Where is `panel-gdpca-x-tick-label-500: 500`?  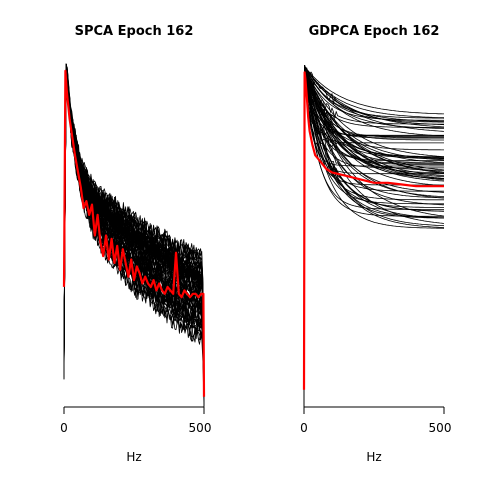
panel-gdpca-x-tick-label-500: 500 is located at coordinates (440, 428).